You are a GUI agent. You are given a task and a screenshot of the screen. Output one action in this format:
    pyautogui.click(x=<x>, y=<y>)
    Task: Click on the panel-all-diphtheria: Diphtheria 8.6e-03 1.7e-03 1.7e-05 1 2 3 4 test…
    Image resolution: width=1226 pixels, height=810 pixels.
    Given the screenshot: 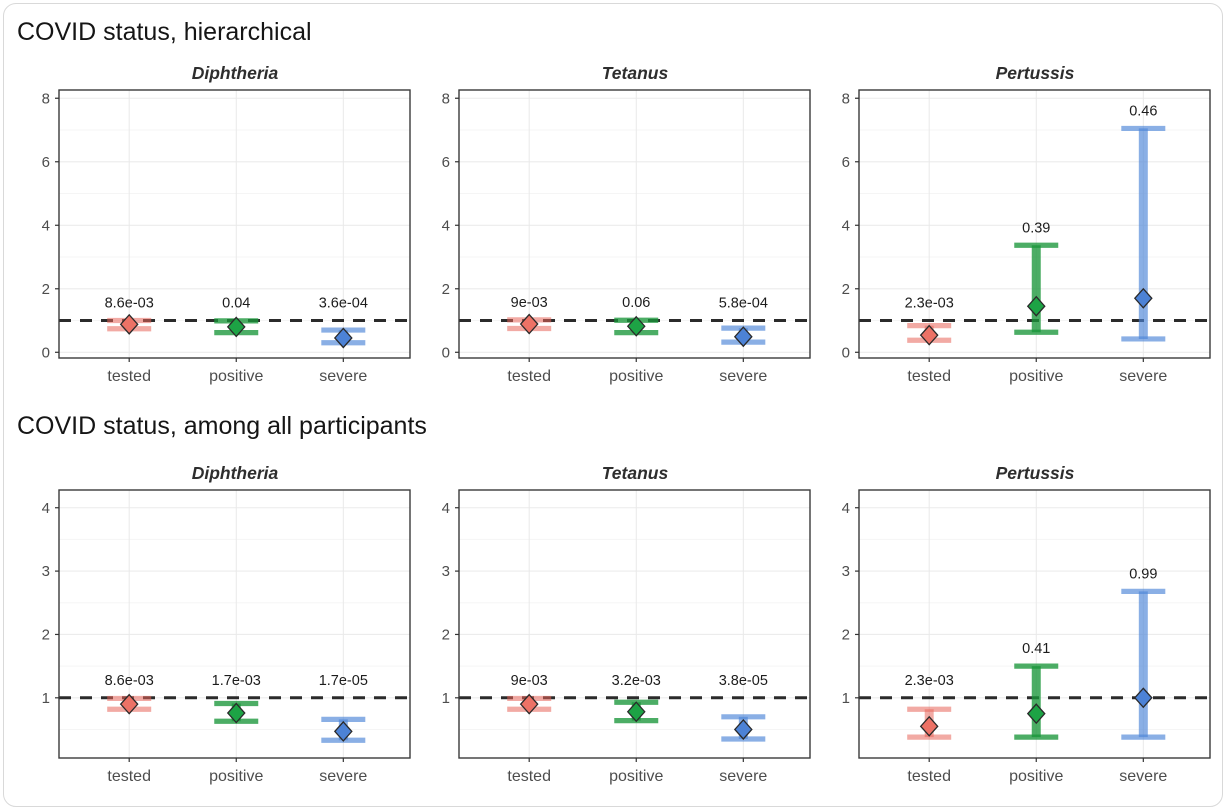 What is the action you would take?
    pyautogui.click(x=211, y=626)
    